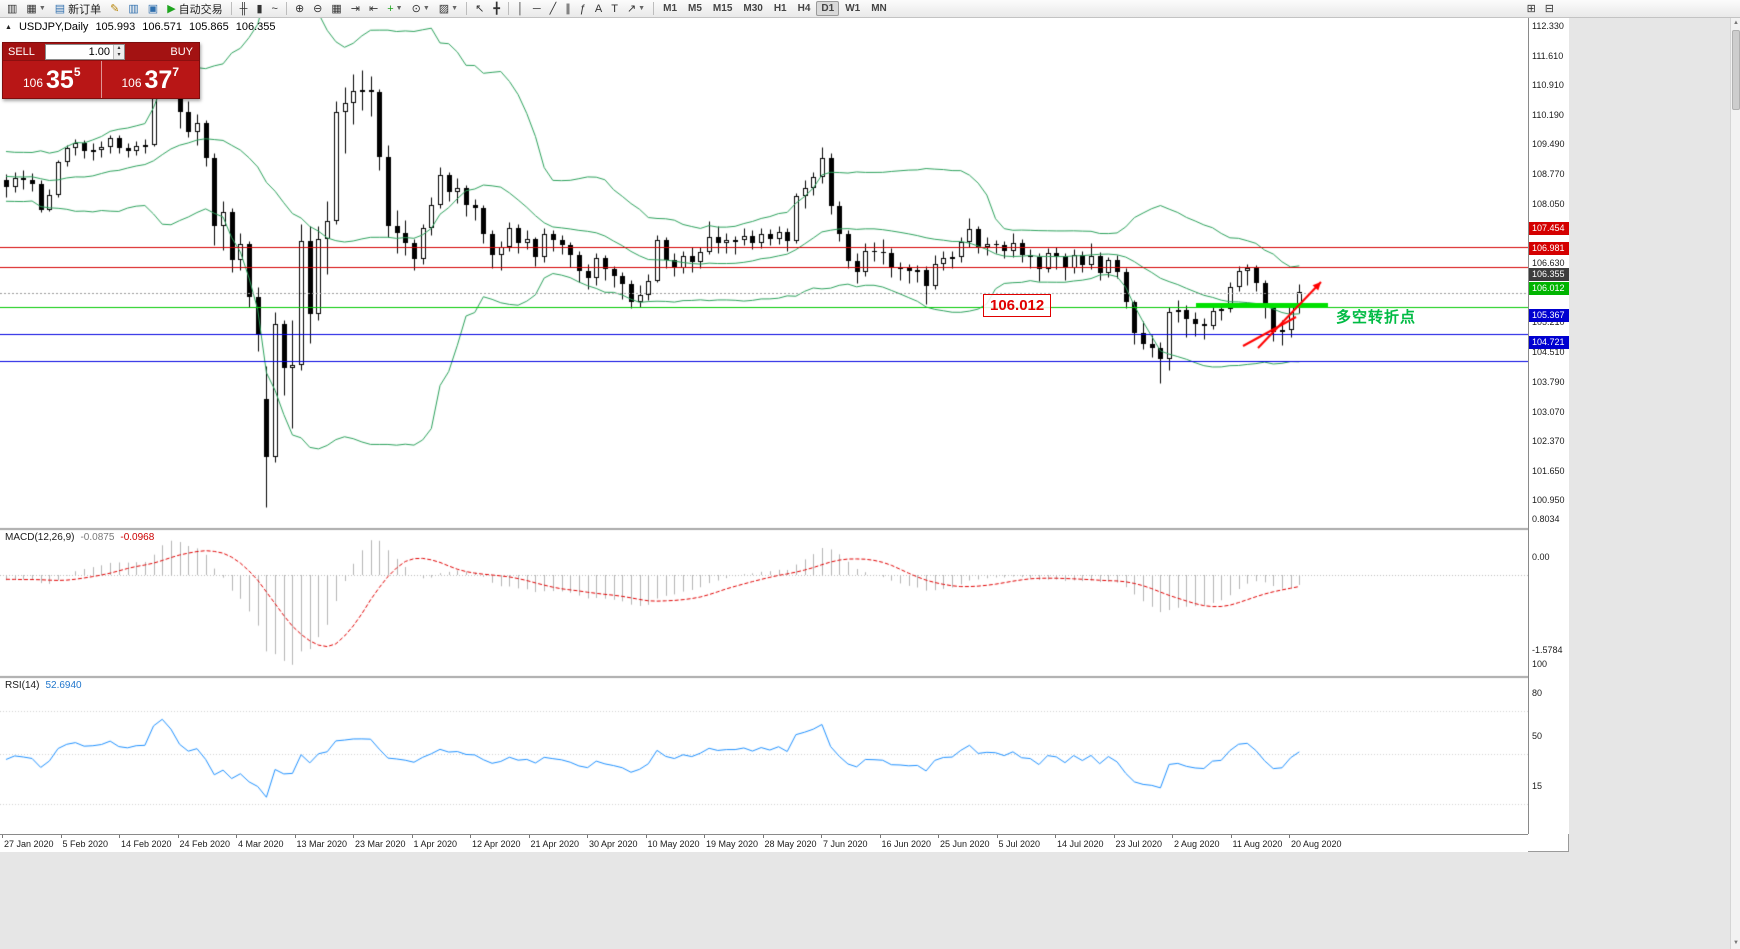 Image resolution: width=1740 pixels, height=949 pixels. I want to click on scrollbar-thumb, so click(1736, 70).